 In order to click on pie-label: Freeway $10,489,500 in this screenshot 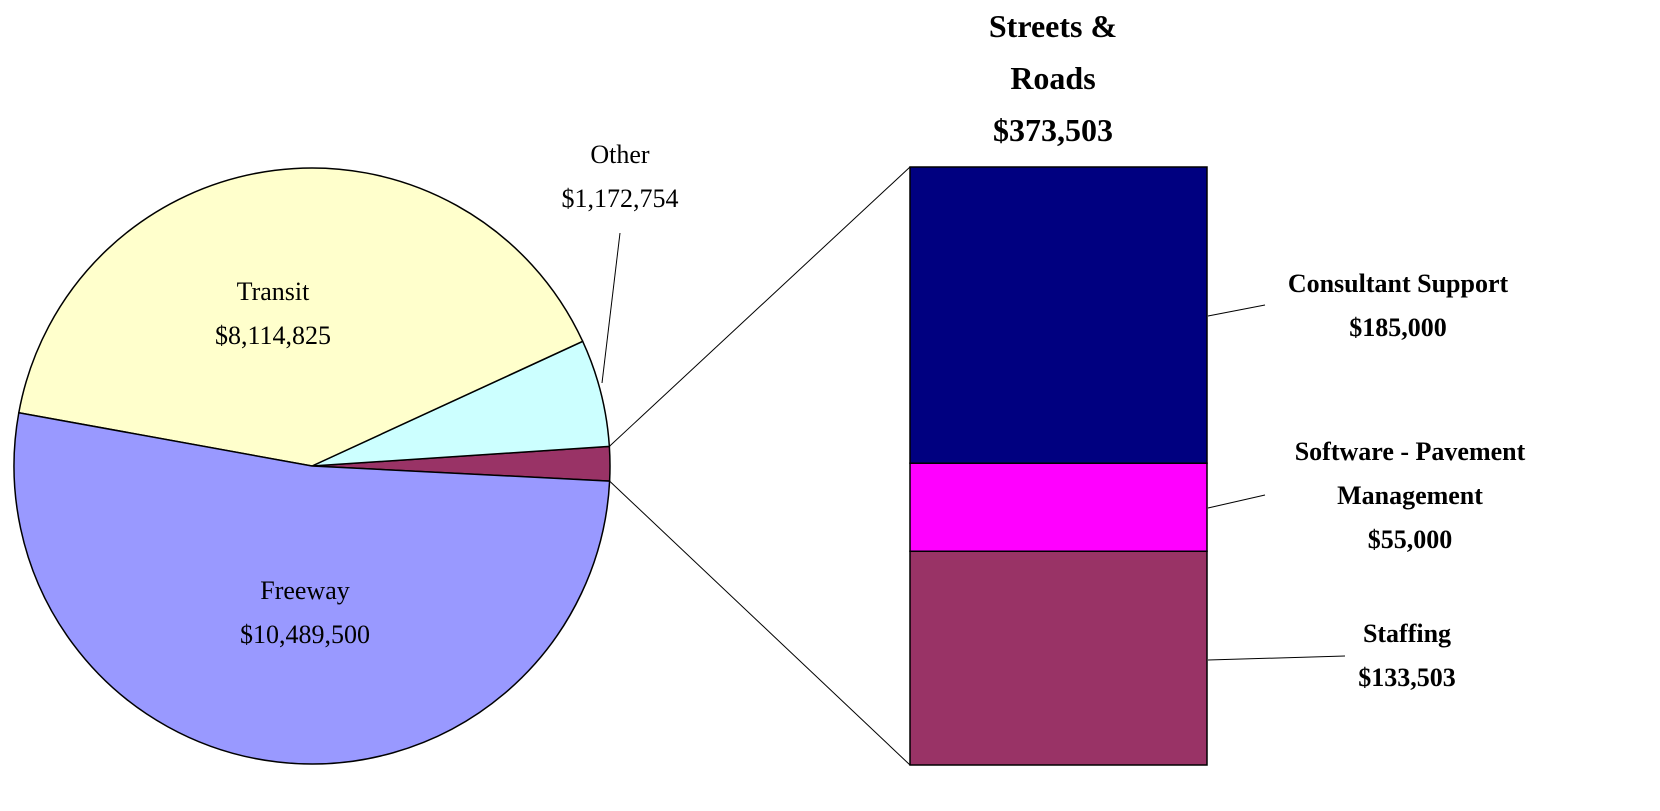, I will do `click(305, 613)`.